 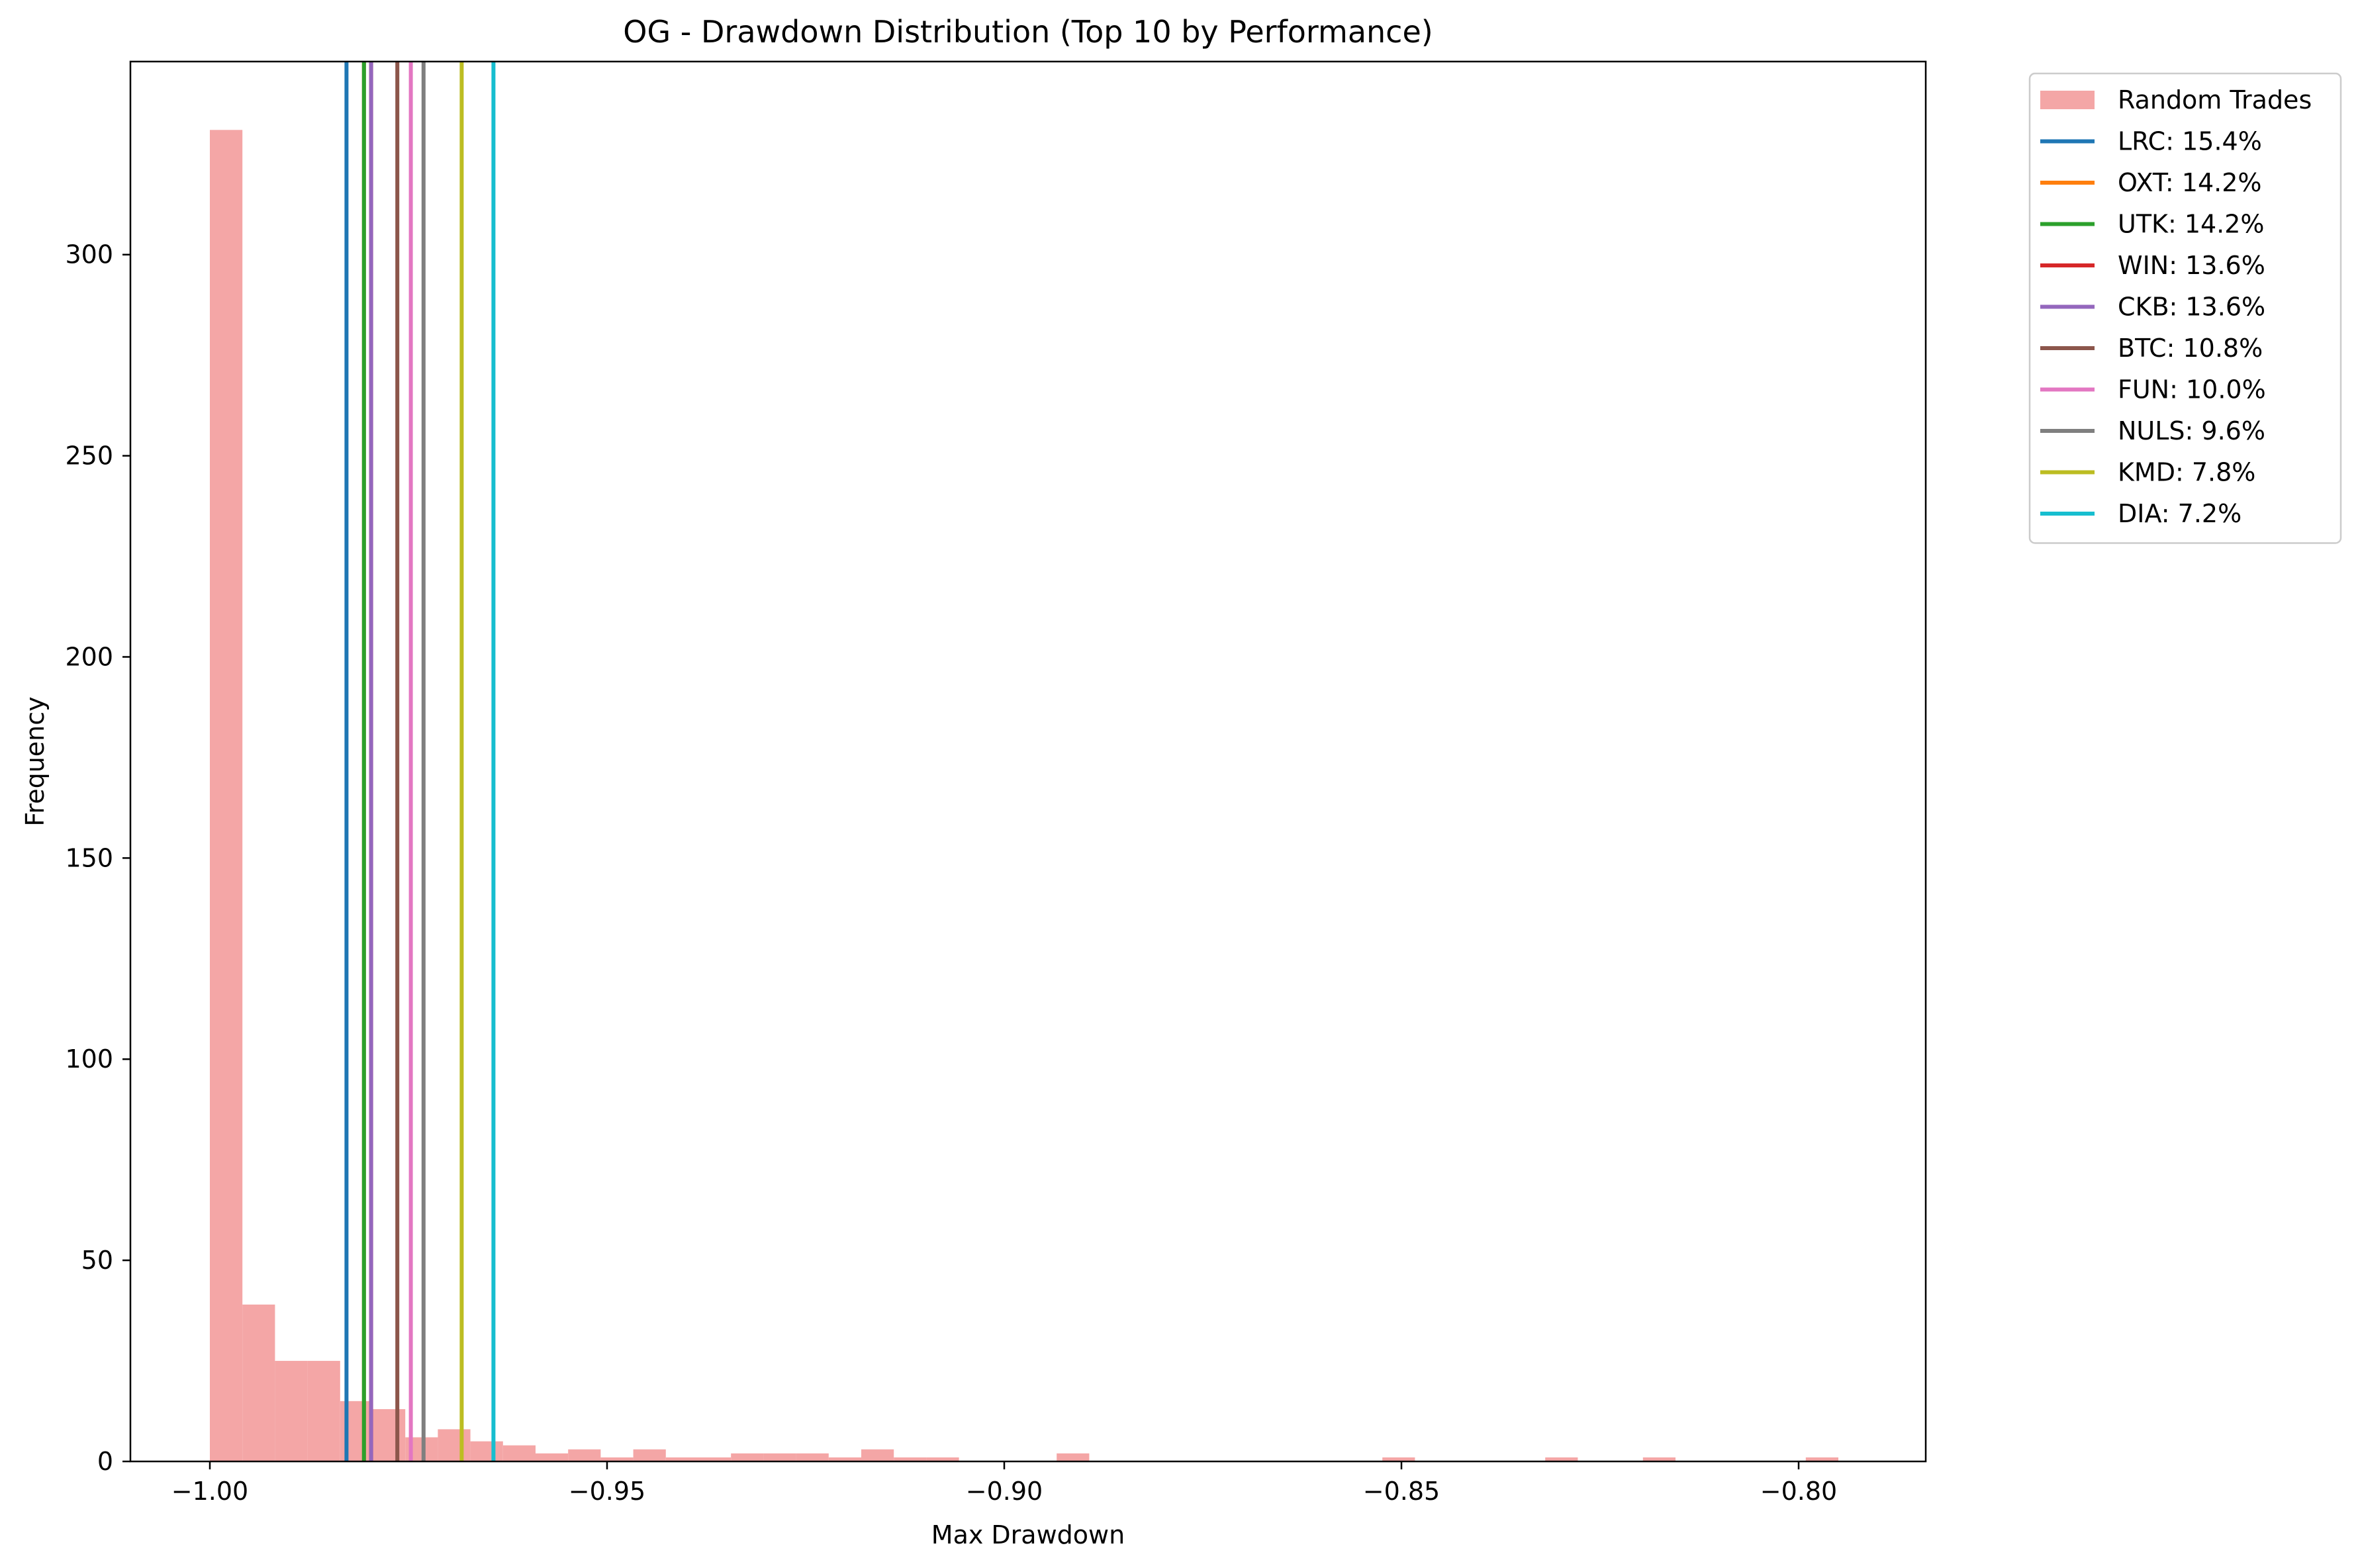 I want to click on x-tick-label: −0.80, so click(x=1799, y=1491).